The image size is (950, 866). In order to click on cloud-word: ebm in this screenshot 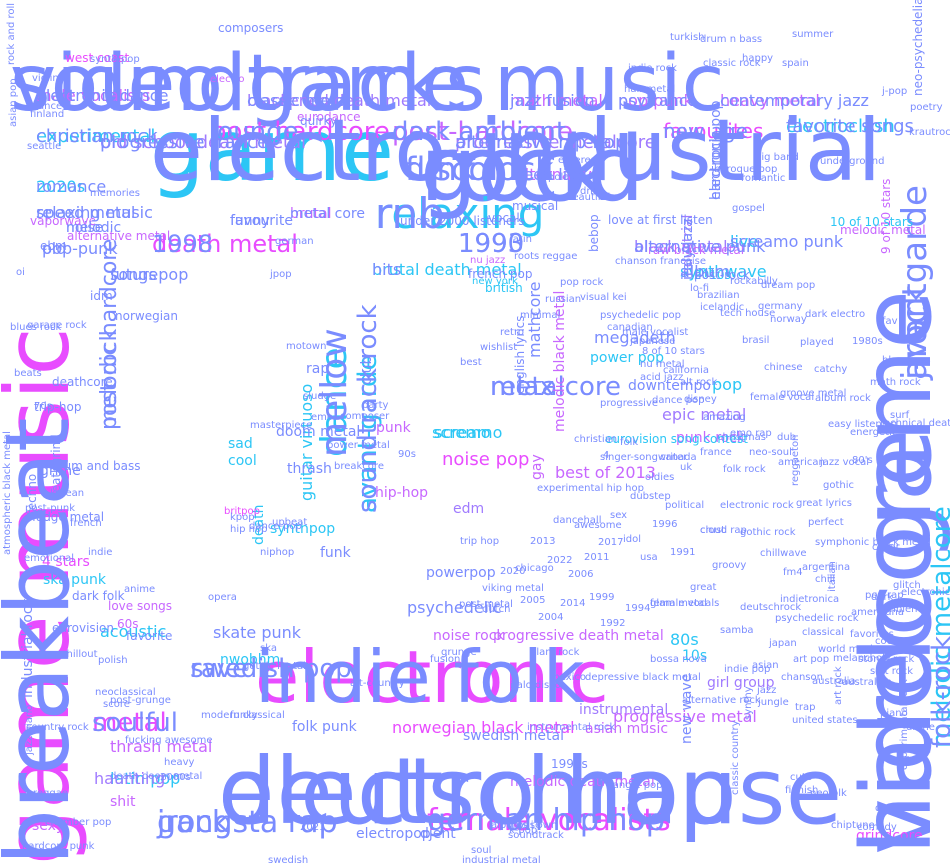, I will do `click(53, 246)`.